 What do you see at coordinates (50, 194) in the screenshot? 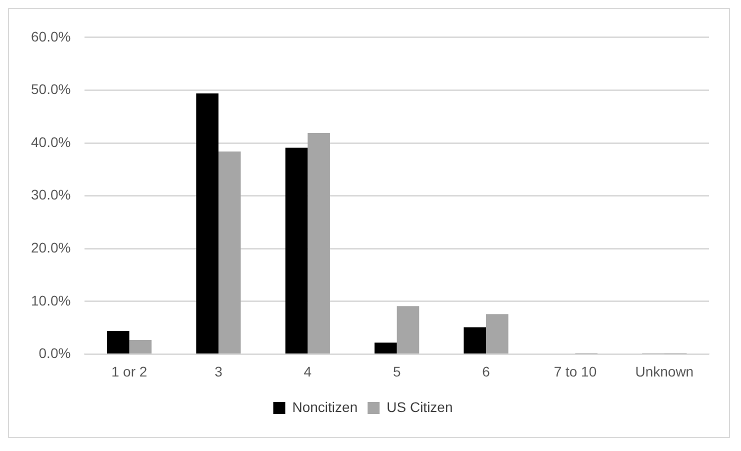
I see `y-tick-label: 30.0%` at bounding box center [50, 194].